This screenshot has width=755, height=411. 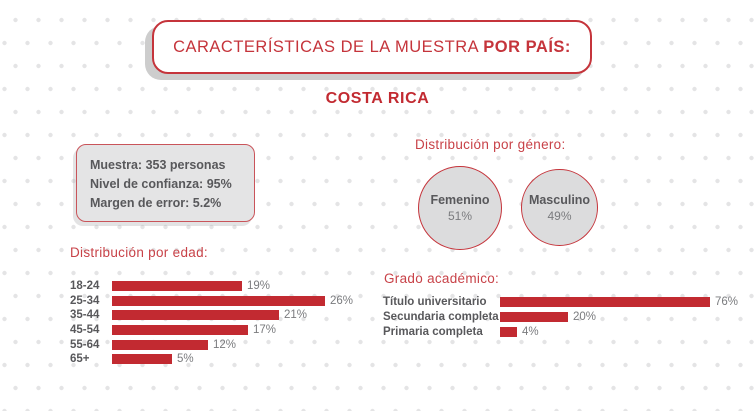 I want to click on age-bar-row: 65+ 5%, so click(x=230, y=359).